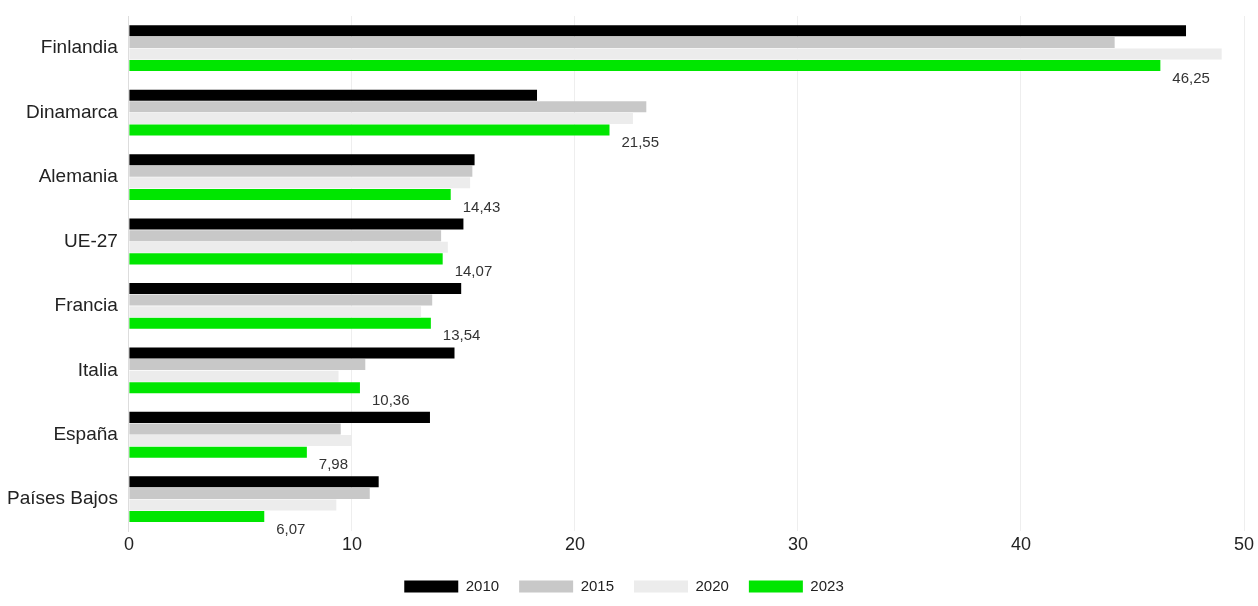 Image resolution: width=1258 pixels, height=606 pixels. Describe the element at coordinates (78, 176) in the screenshot. I see `y-tick-label: Alemania` at that location.